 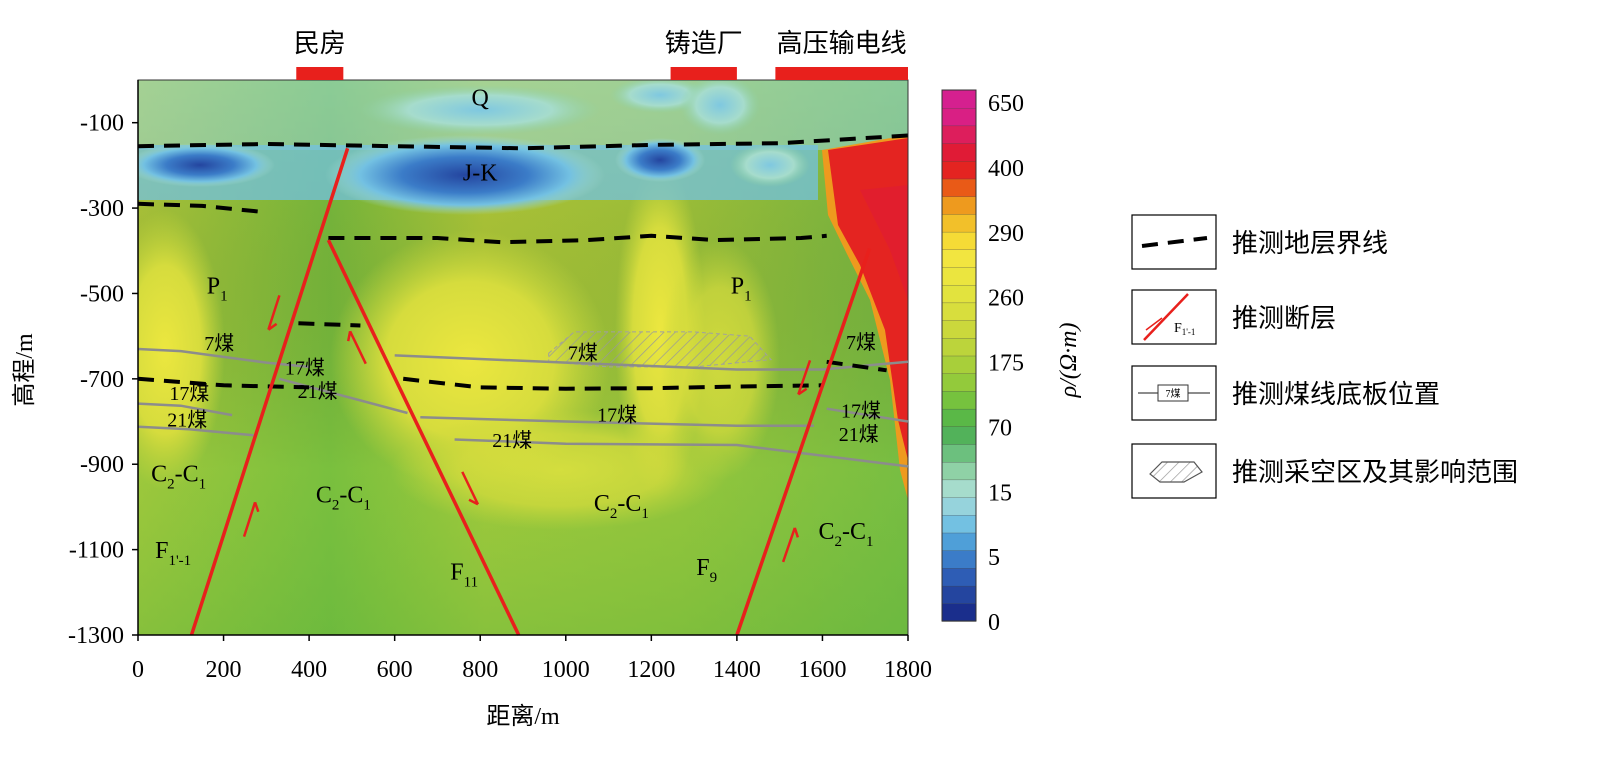 What do you see at coordinates (102, 294) in the screenshot?
I see `y-tick-label: -500` at bounding box center [102, 294].